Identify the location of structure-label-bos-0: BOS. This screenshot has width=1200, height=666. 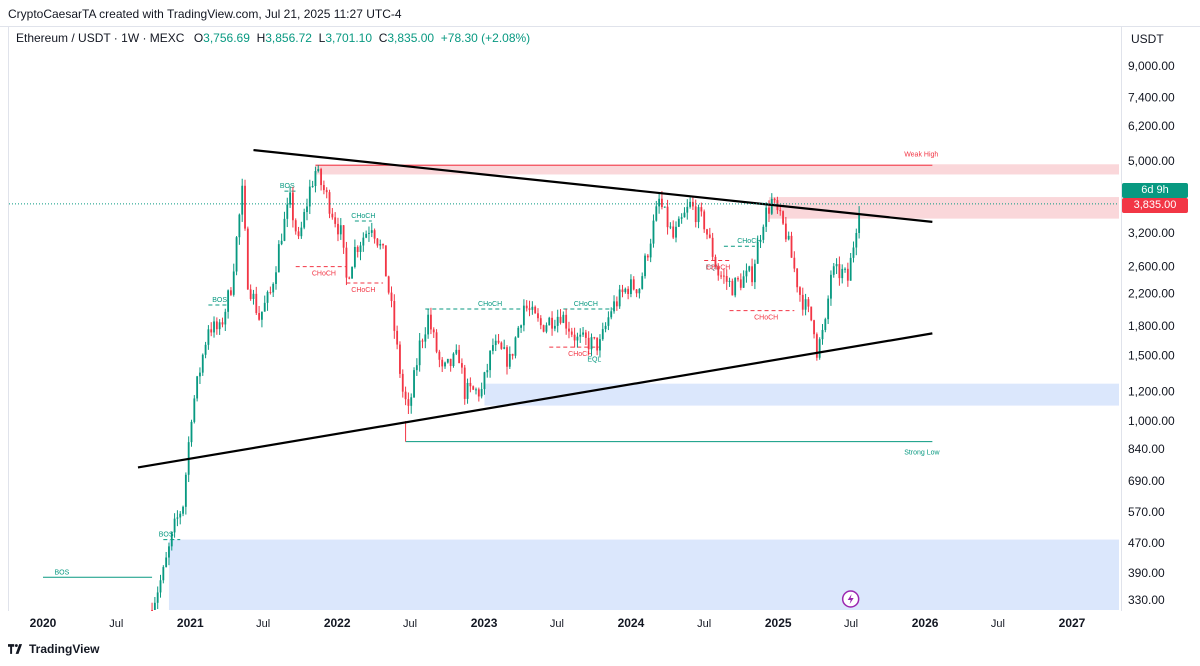
(62, 572).